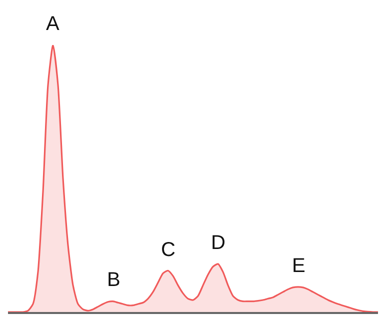 This screenshot has height=336, width=386. Describe the element at coordinates (218, 243) in the screenshot. I see `annotation: D` at that location.